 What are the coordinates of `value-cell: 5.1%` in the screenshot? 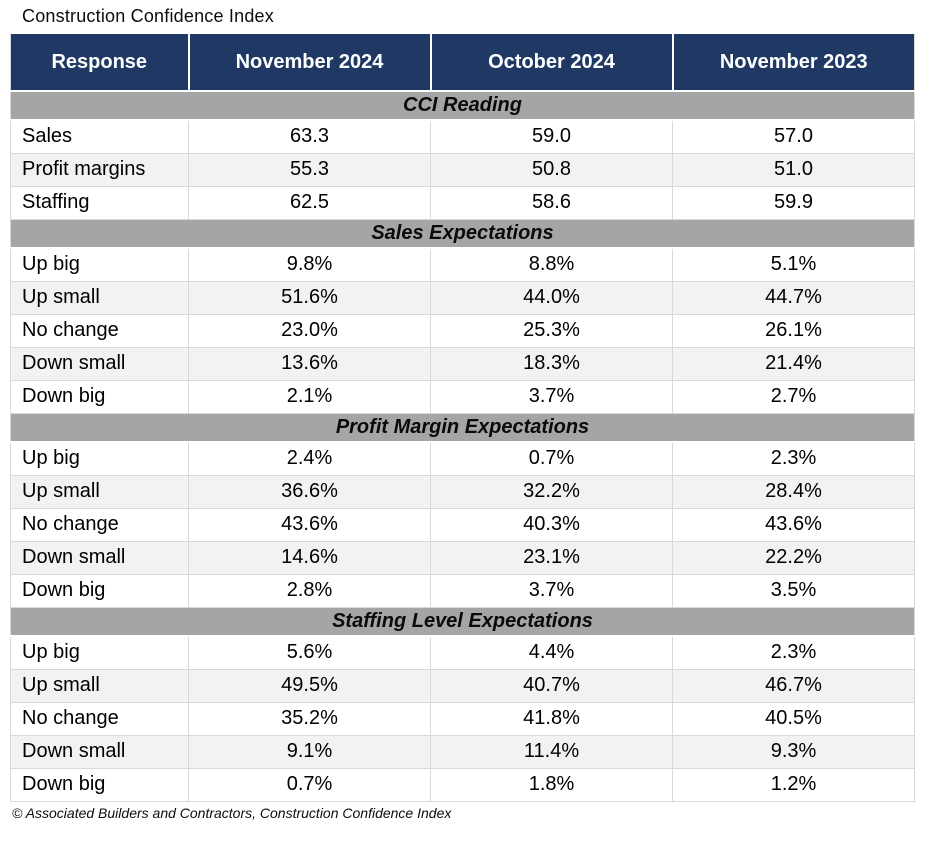 It's located at (793, 264).